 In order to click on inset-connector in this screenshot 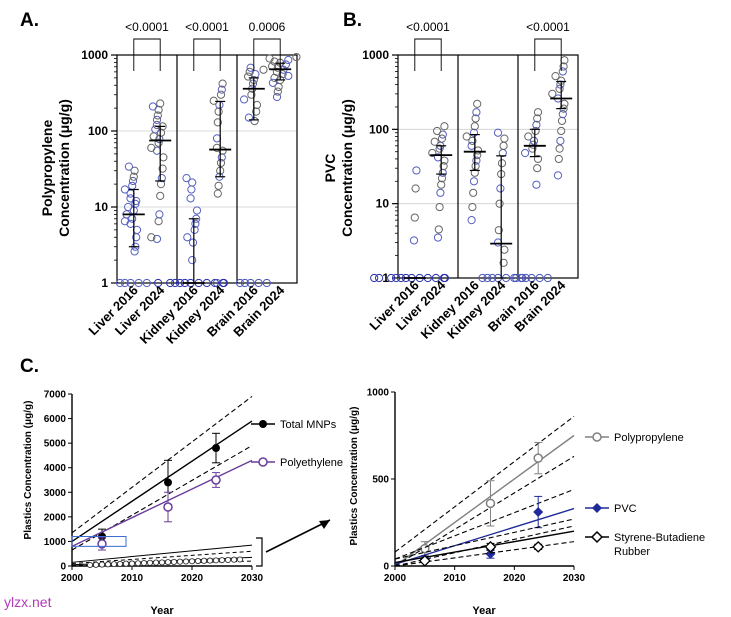, I will do `click(293, 543)`.